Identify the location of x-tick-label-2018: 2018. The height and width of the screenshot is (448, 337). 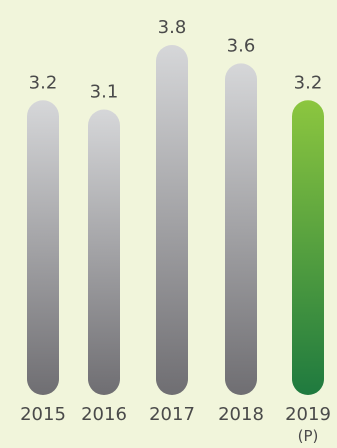
(241, 414).